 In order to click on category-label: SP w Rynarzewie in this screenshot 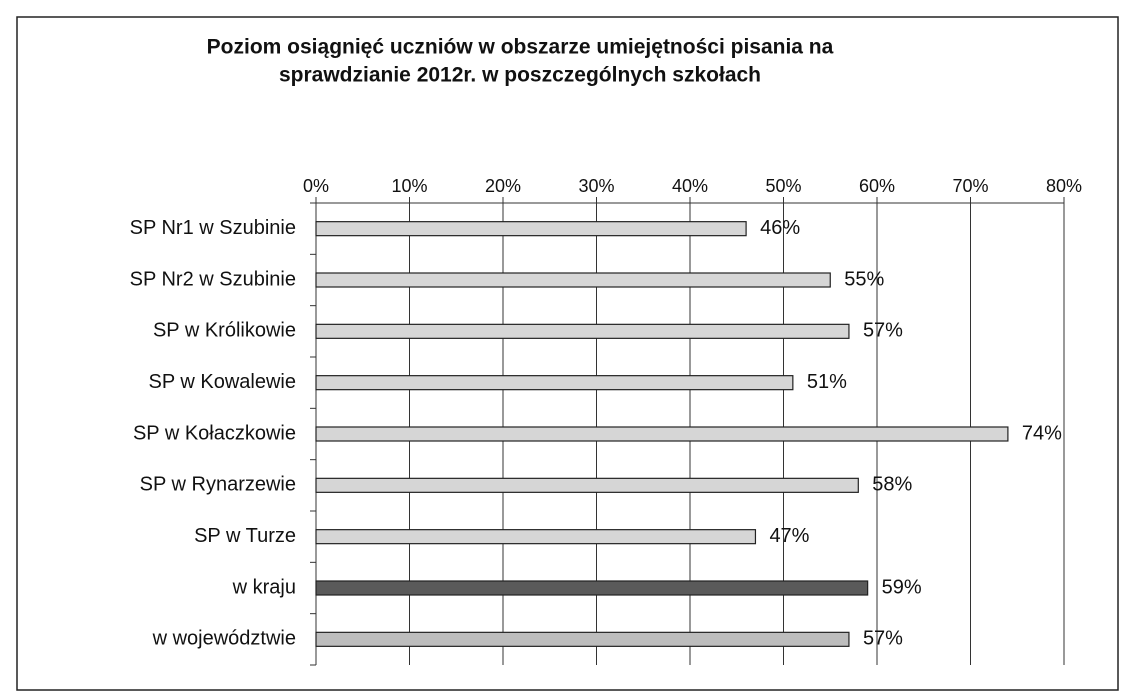, I will do `click(218, 485)`.